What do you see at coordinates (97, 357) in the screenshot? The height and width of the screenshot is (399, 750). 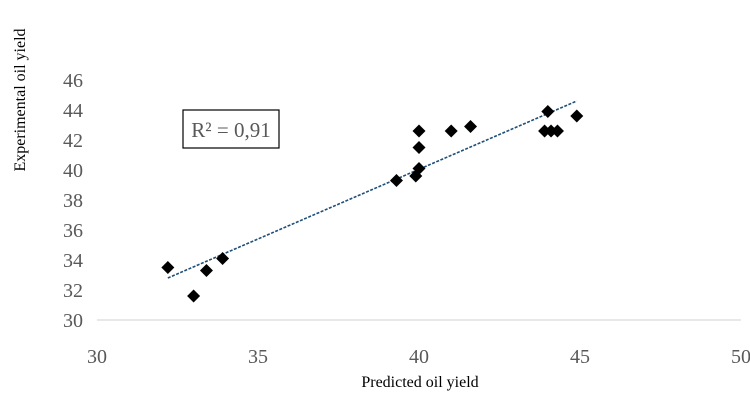 I see `x-tick-label: 30` at bounding box center [97, 357].